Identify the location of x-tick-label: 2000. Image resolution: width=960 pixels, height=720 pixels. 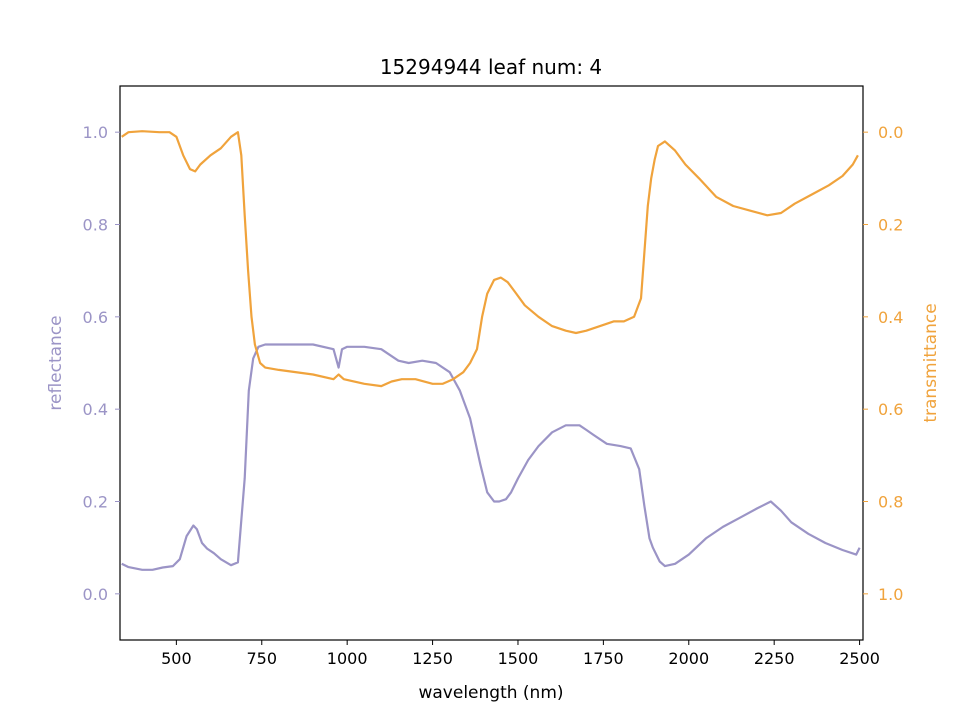
(688, 658).